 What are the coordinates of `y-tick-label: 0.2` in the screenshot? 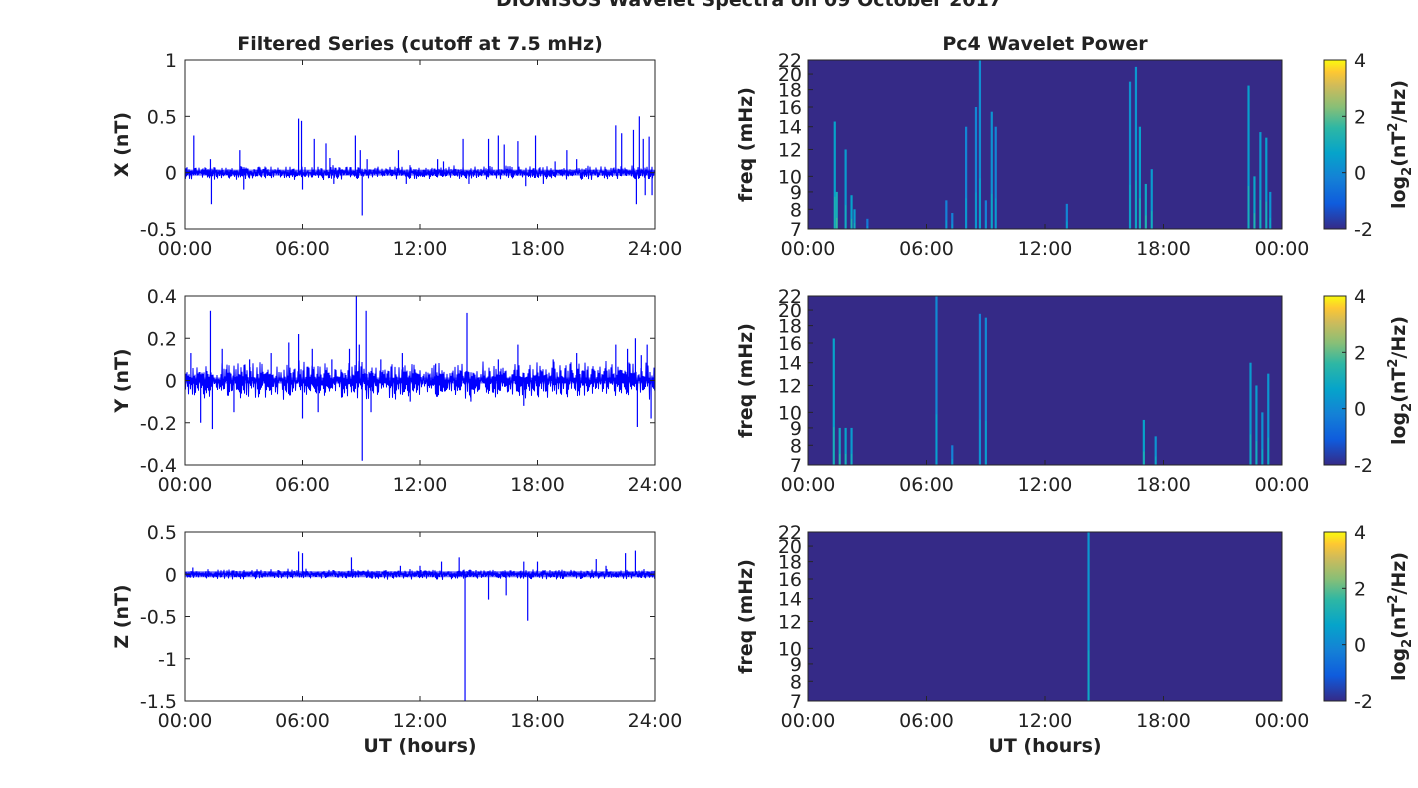 It's located at (162, 339).